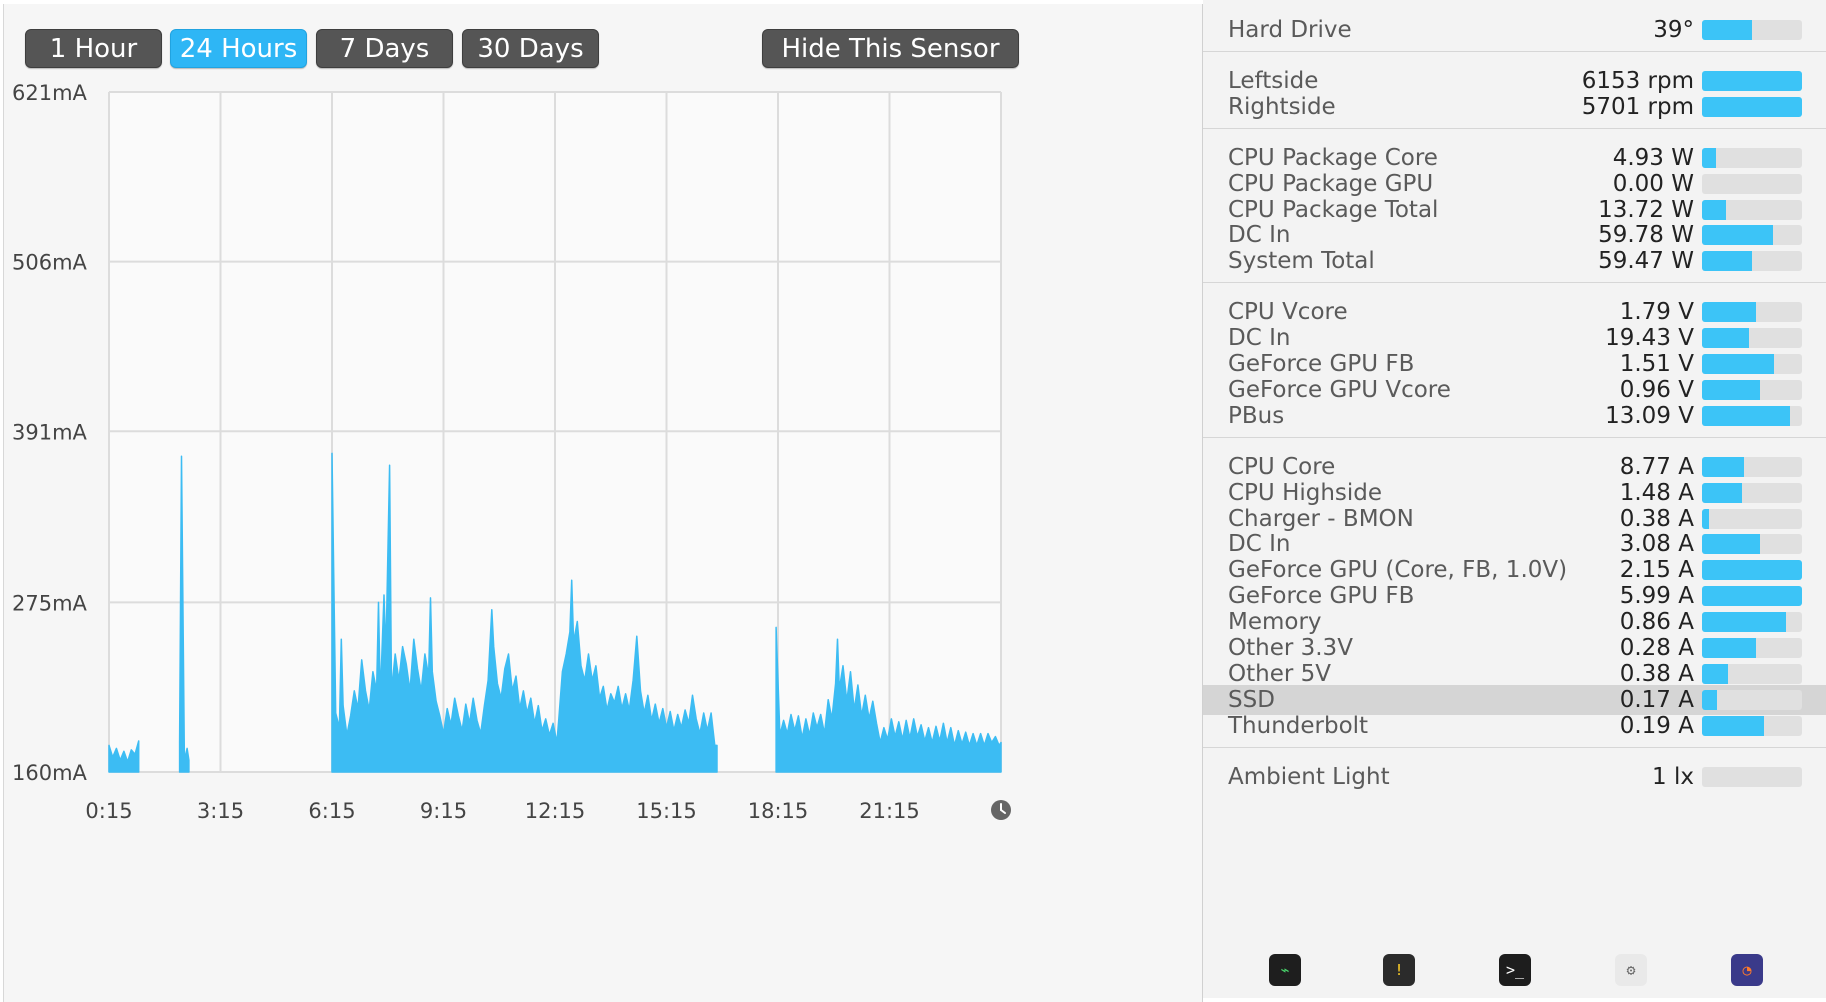 This screenshot has width=1826, height=1002. What do you see at coordinates (50, 93) in the screenshot?
I see `y-tick-label: 621mA` at bounding box center [50, 93].